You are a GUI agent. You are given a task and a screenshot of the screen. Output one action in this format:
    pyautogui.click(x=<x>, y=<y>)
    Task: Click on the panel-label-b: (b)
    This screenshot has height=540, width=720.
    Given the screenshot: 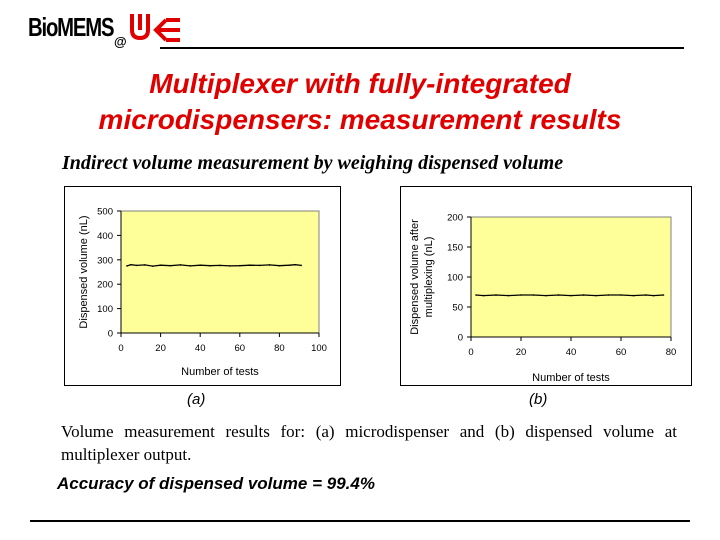 What is the action you would take?
    pyautogui.click(x=538, y=399)
    